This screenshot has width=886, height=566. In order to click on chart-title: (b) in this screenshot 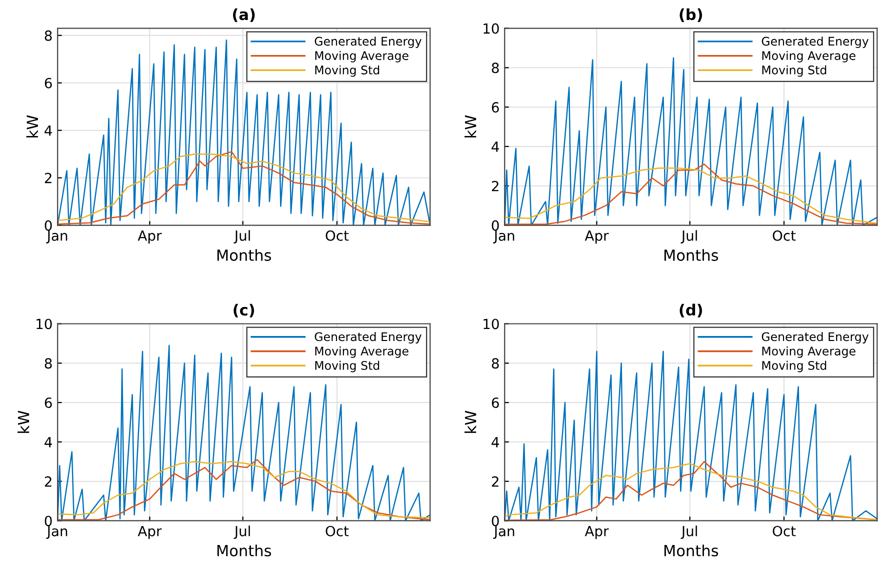, I will do `click(691, 15)`.